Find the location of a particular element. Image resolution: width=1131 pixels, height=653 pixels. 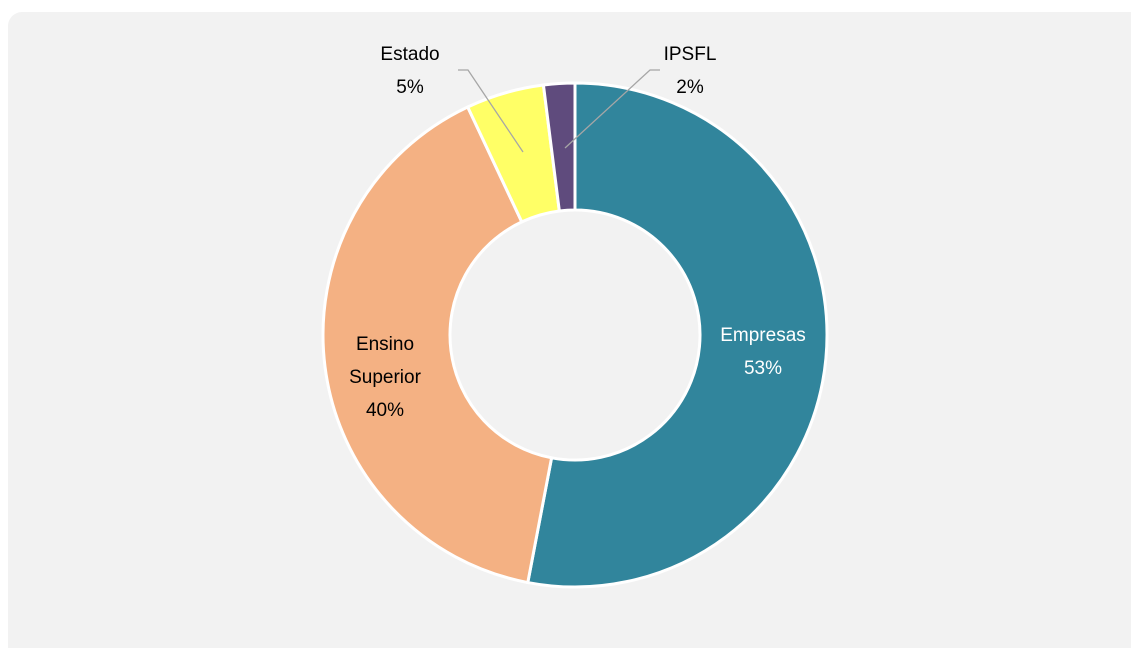

value-label: 53% is located at coordinates (763, 368).